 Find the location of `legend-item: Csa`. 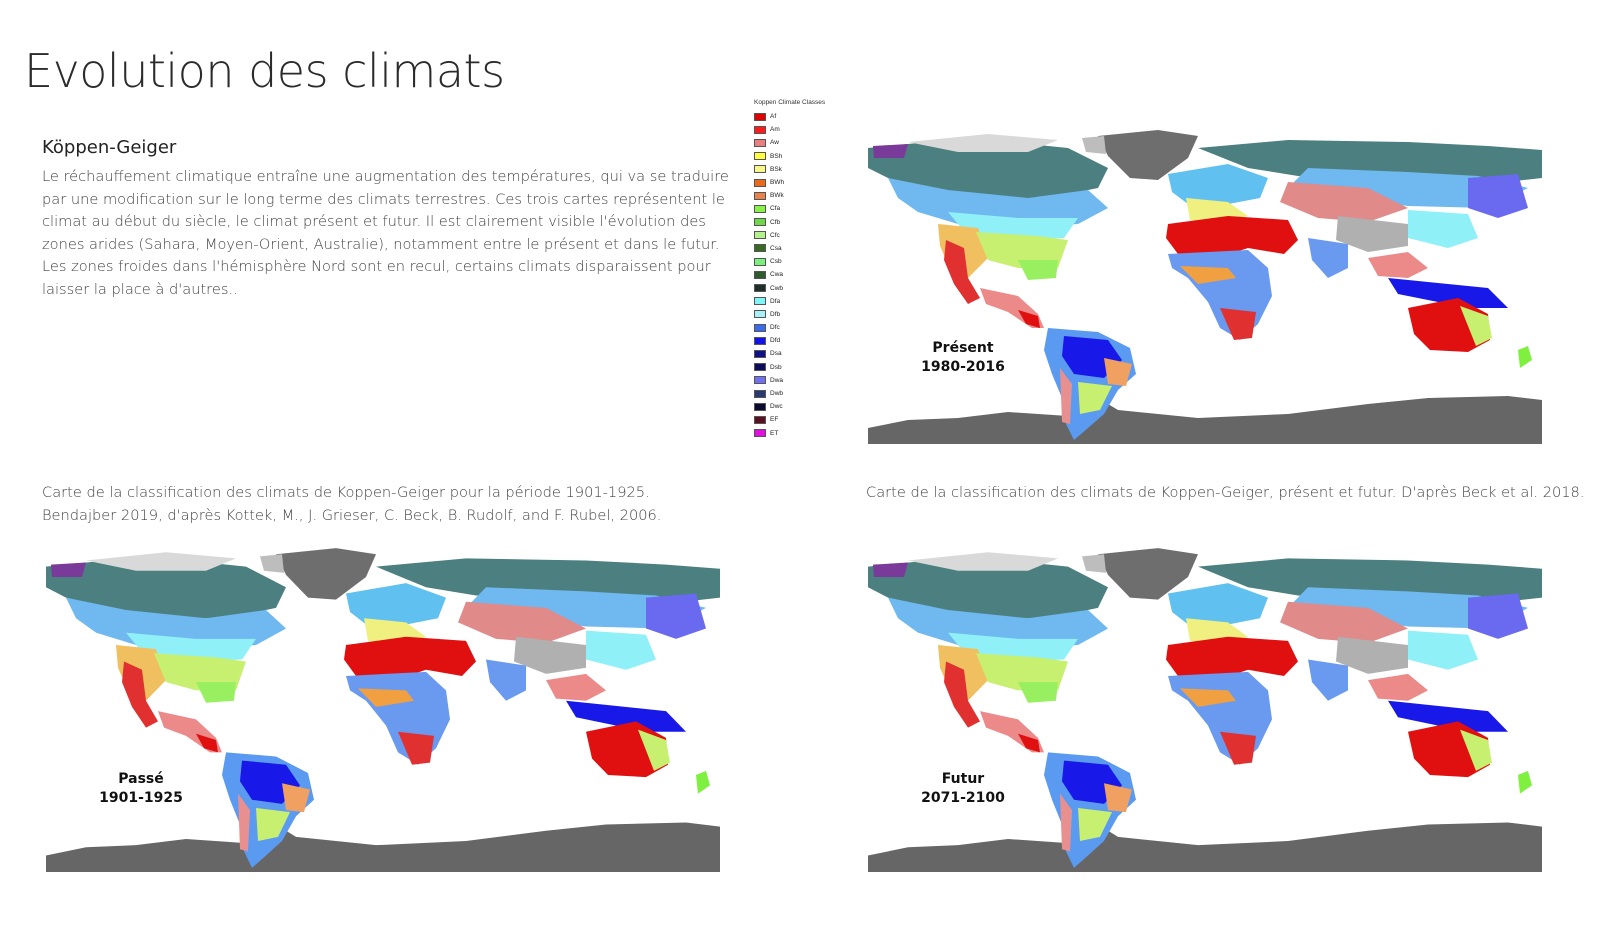

legend-item: Csa is located at coordinates (799, 248).